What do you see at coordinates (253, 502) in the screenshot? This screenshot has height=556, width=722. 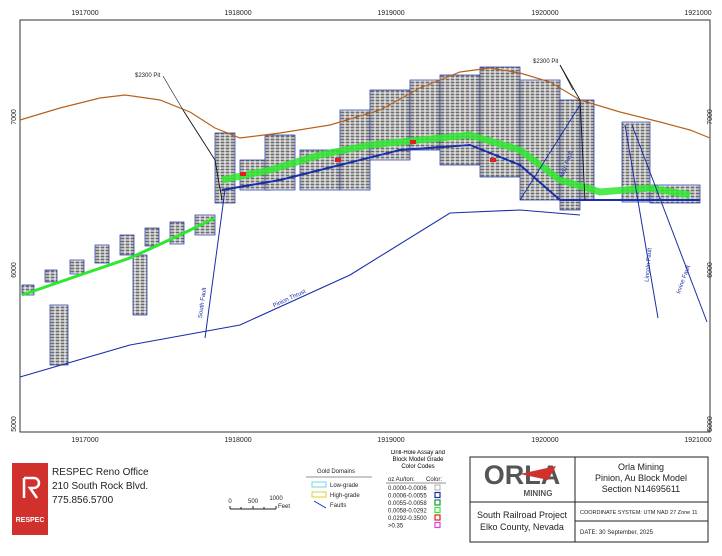 I see `scale-label: 500` at bounding box center [253, 502].